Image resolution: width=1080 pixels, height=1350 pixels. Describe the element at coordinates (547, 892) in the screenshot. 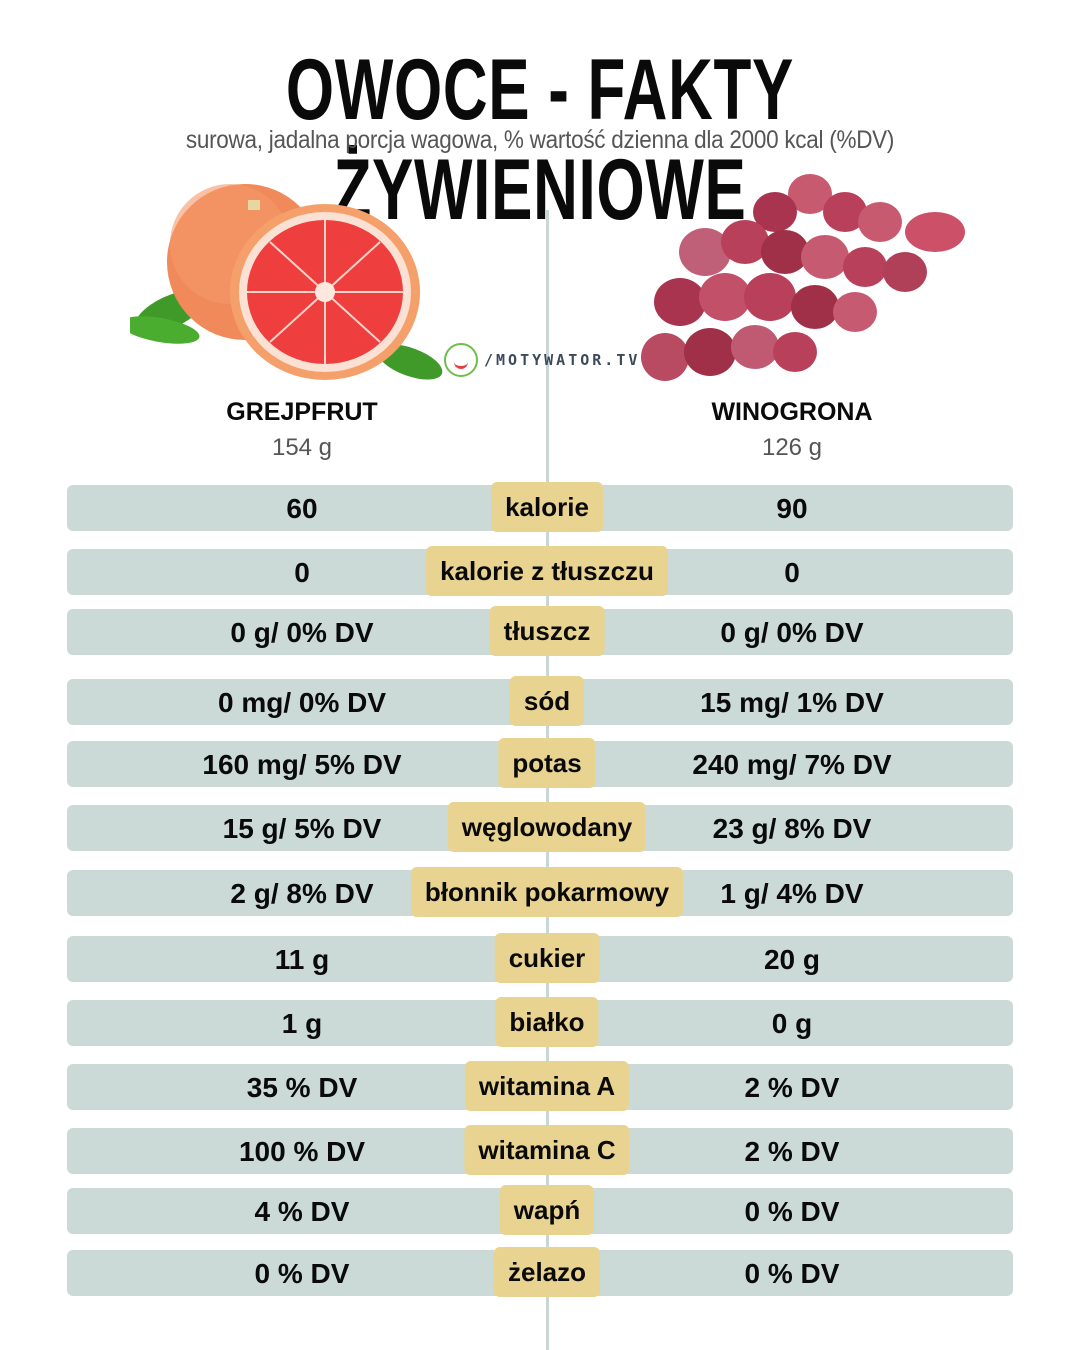

I see `nutrient-label: błonnik pokarmowy` at that location.